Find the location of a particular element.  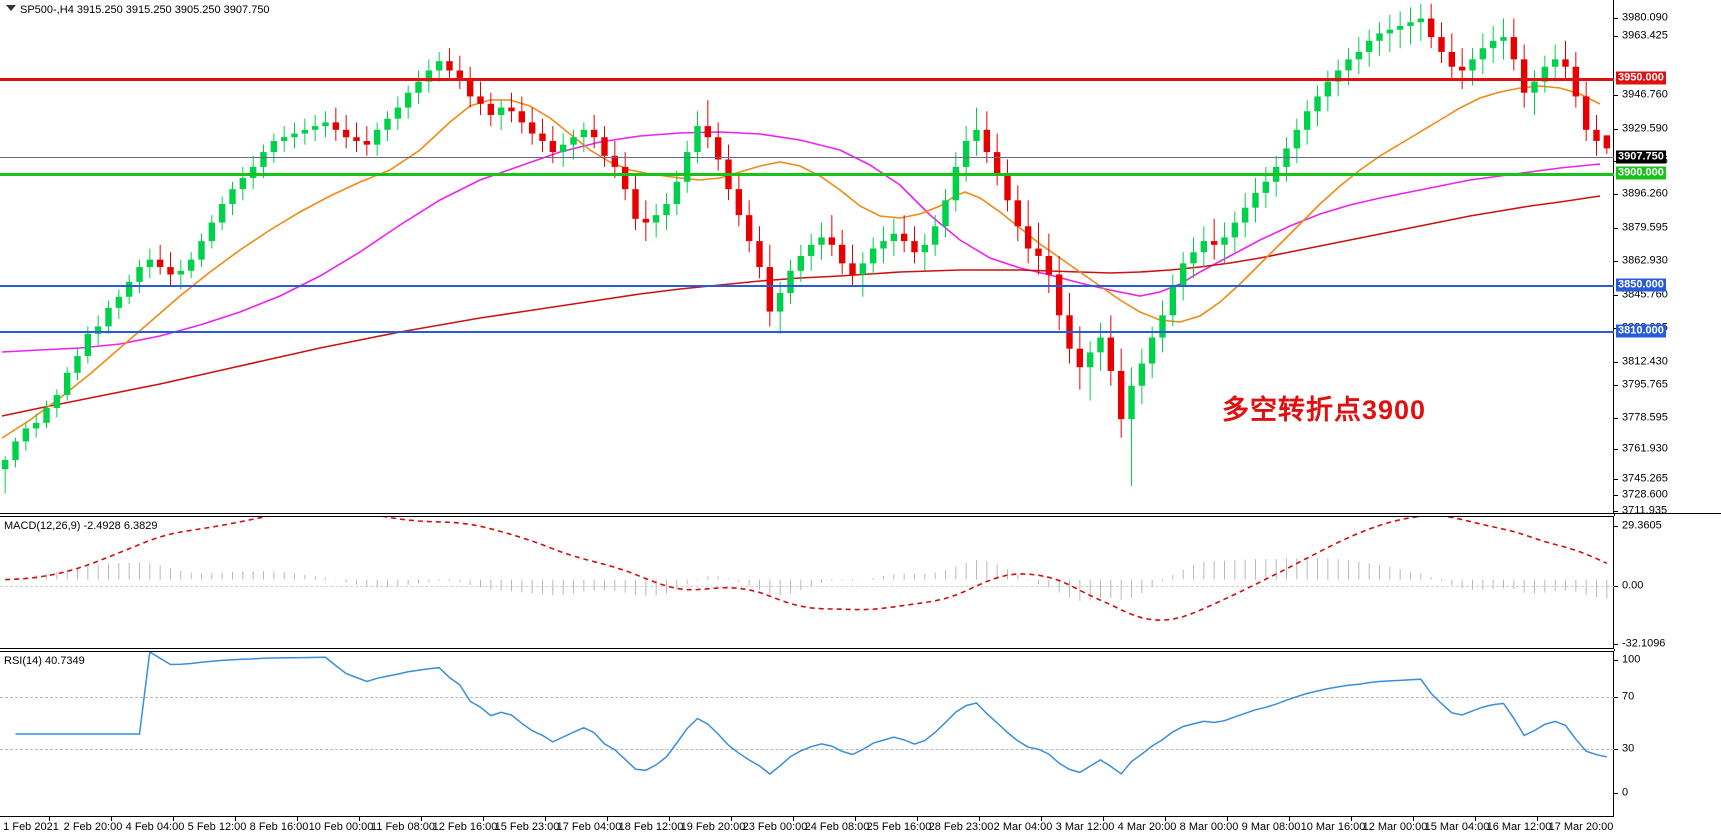

price-tick-label: 3761.930 is located at coordinates (1645, 448).